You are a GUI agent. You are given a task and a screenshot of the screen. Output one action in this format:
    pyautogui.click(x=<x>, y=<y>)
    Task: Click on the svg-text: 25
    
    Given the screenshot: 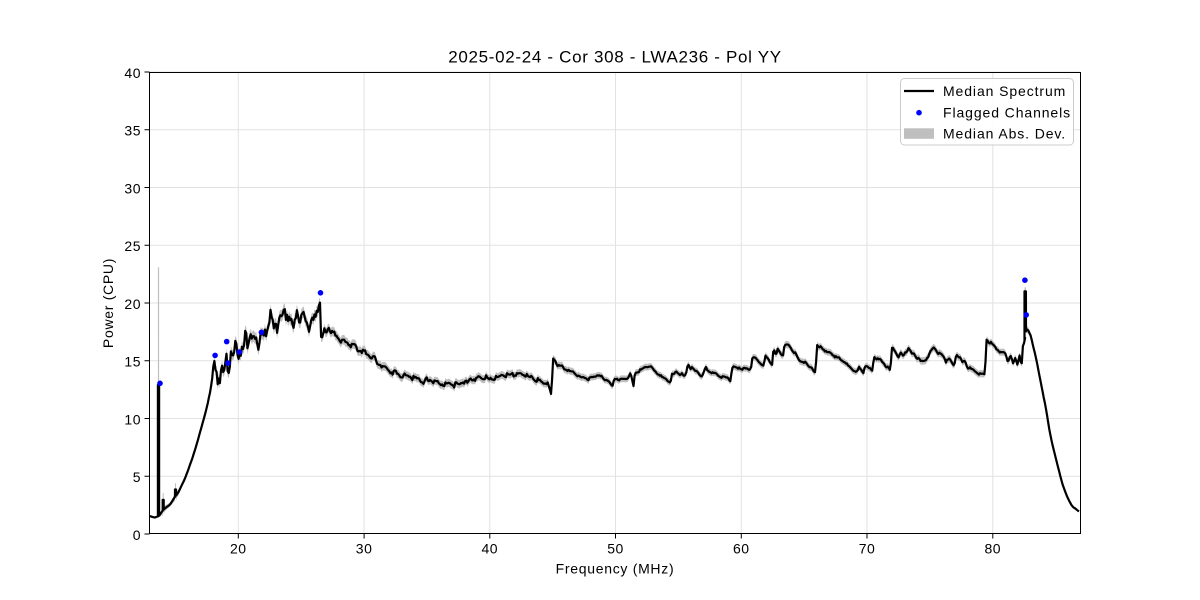 What is the action you would take?
    pyautogui.click(x=132, y=246)
    